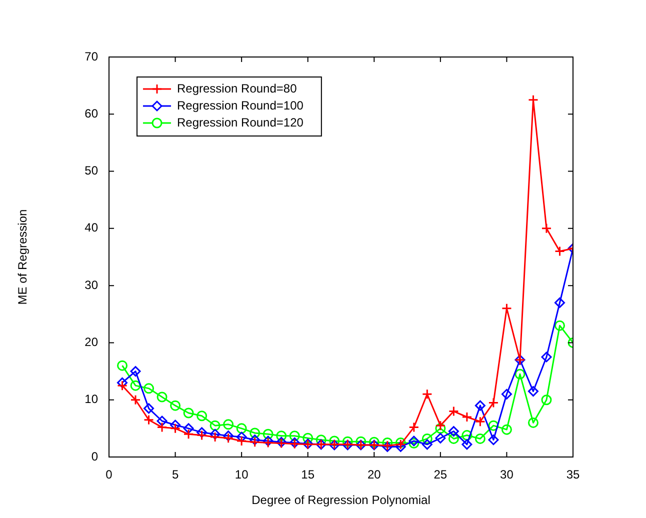 The width and height of the screenshot is (646, 518). I want to click on x-tick-label: 0, so click(109, 475).